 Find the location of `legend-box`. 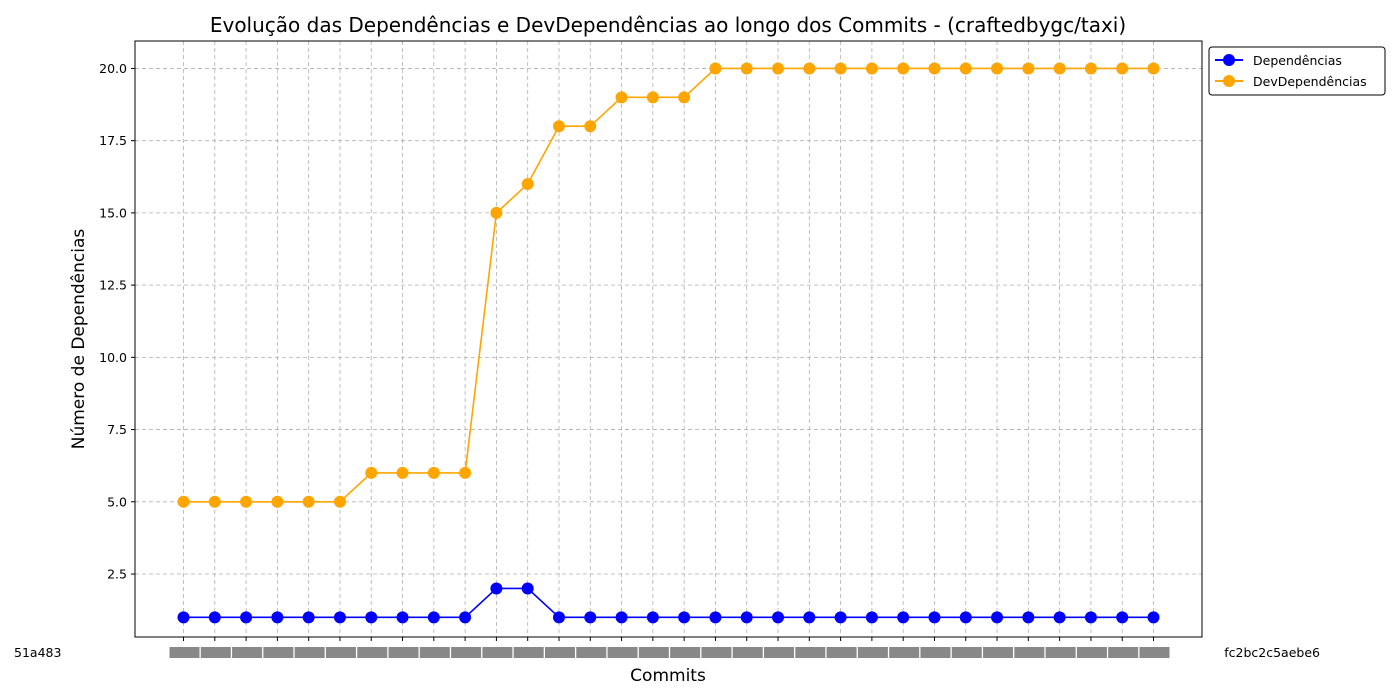

legend-box is located at coordinates (1297, 71).